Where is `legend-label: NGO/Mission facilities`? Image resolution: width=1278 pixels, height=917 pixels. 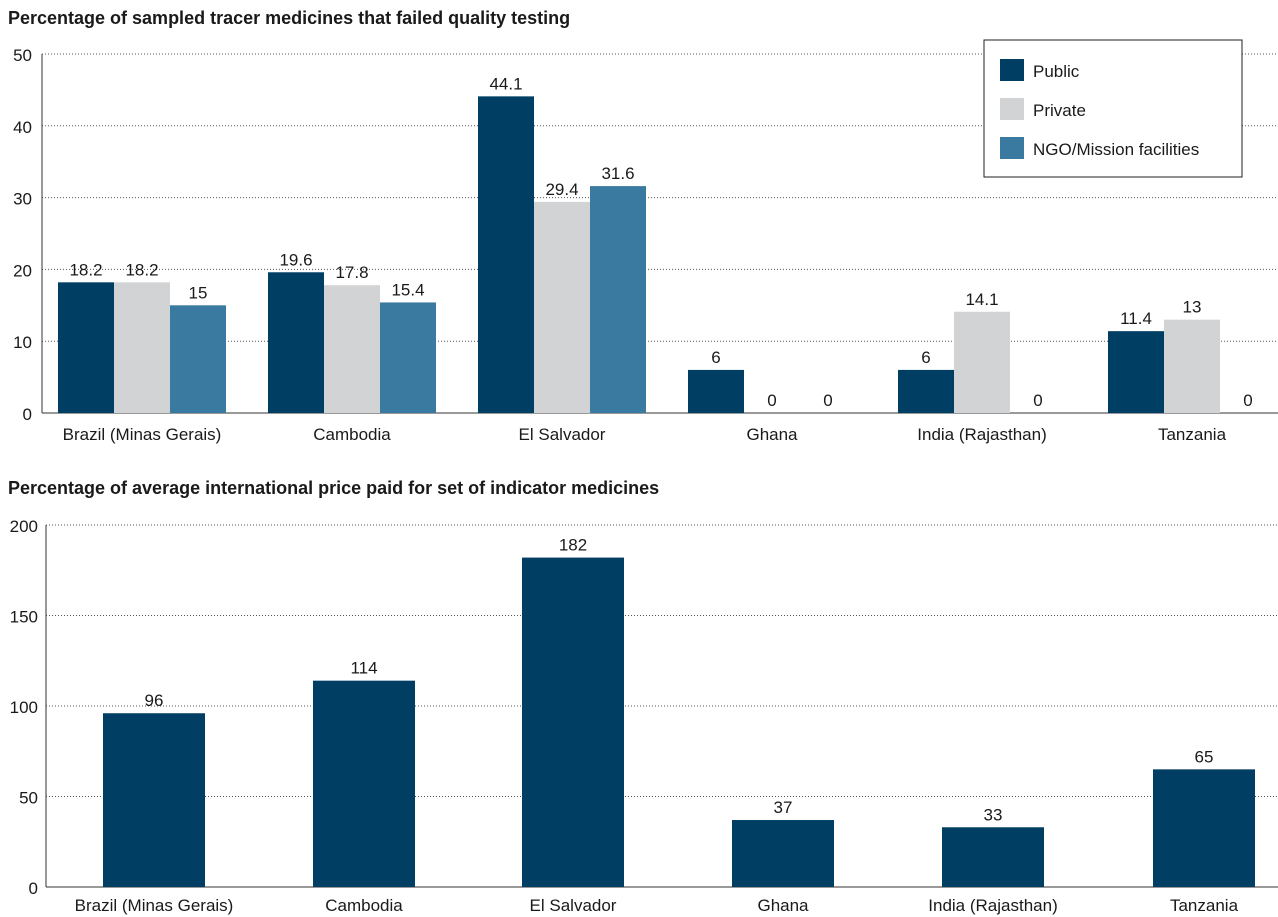
legend-label: NGO/Mission facilities is located at coordinates (1116, 149).